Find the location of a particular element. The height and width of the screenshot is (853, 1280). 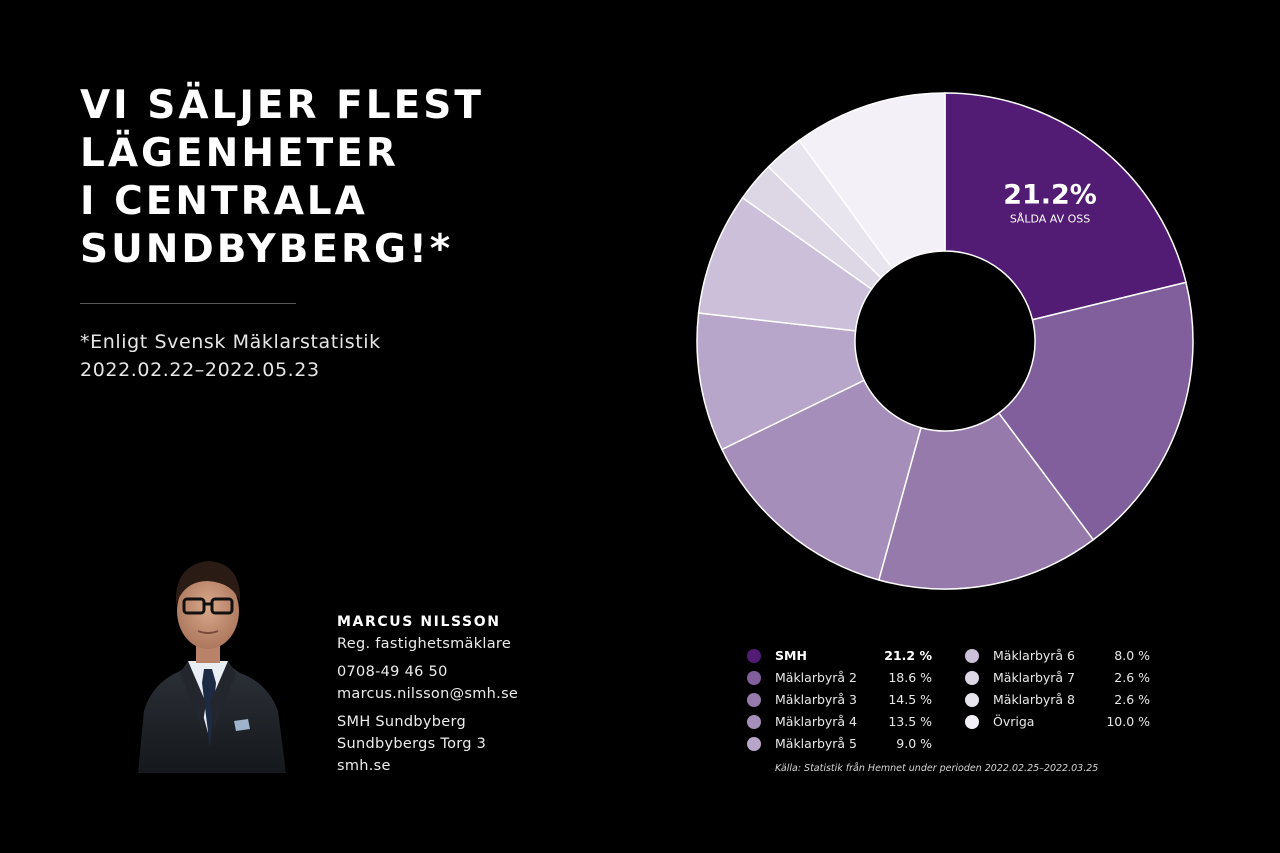

pie-slice-övriga is located at coordinates (872, 181).